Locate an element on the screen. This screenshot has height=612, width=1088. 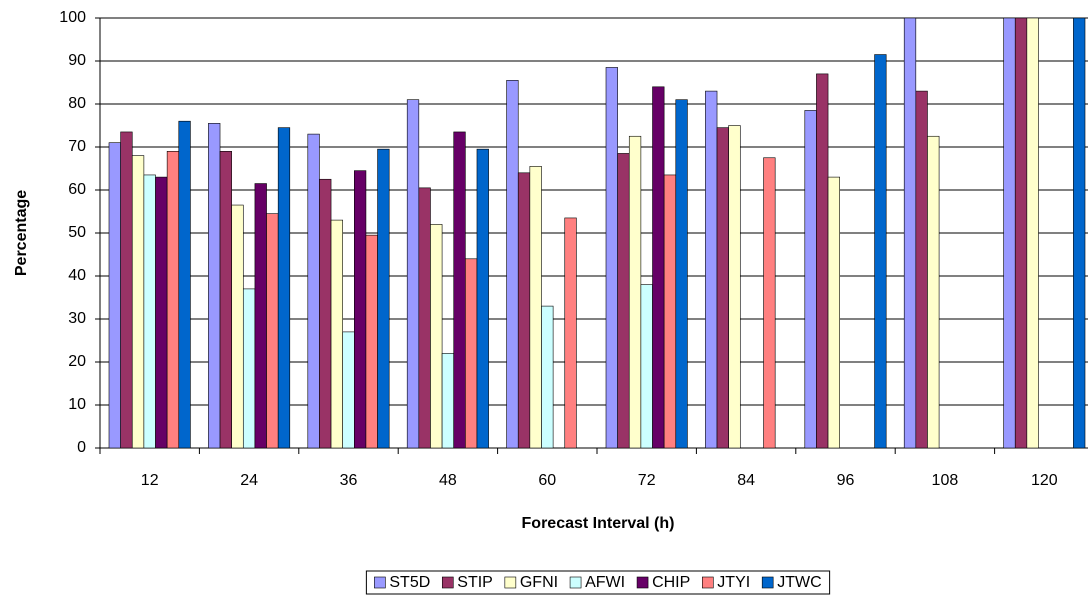
x-tick-label: 96 is located at coordinates (846, 480).